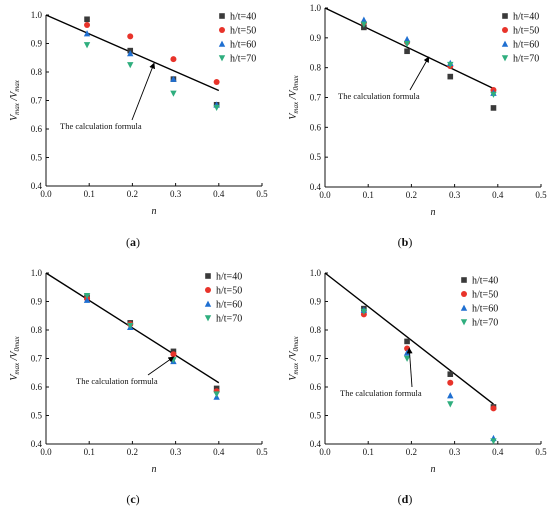 The width and height of the screenshot is (550, 517). What do you see at coordinates (316, 127) in the screenshot?
I see `y-tick-label: 0.6` at bounding box center [316, 127].